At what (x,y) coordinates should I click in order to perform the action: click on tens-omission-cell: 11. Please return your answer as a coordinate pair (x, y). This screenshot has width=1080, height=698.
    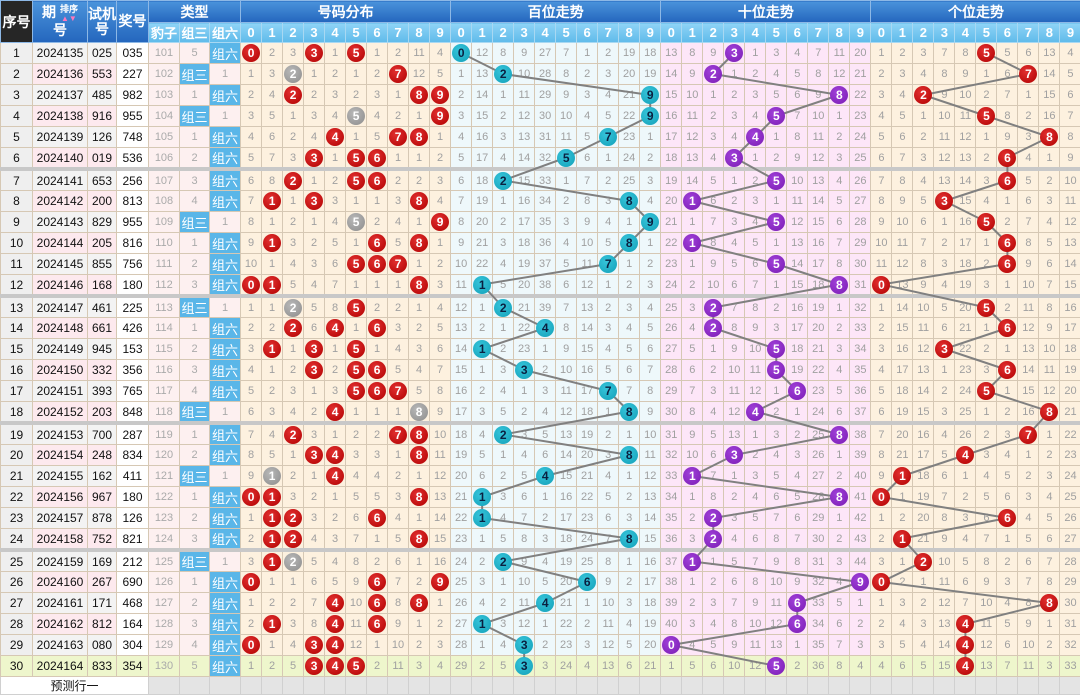
    Looking at the image, I should click on (776, 603).